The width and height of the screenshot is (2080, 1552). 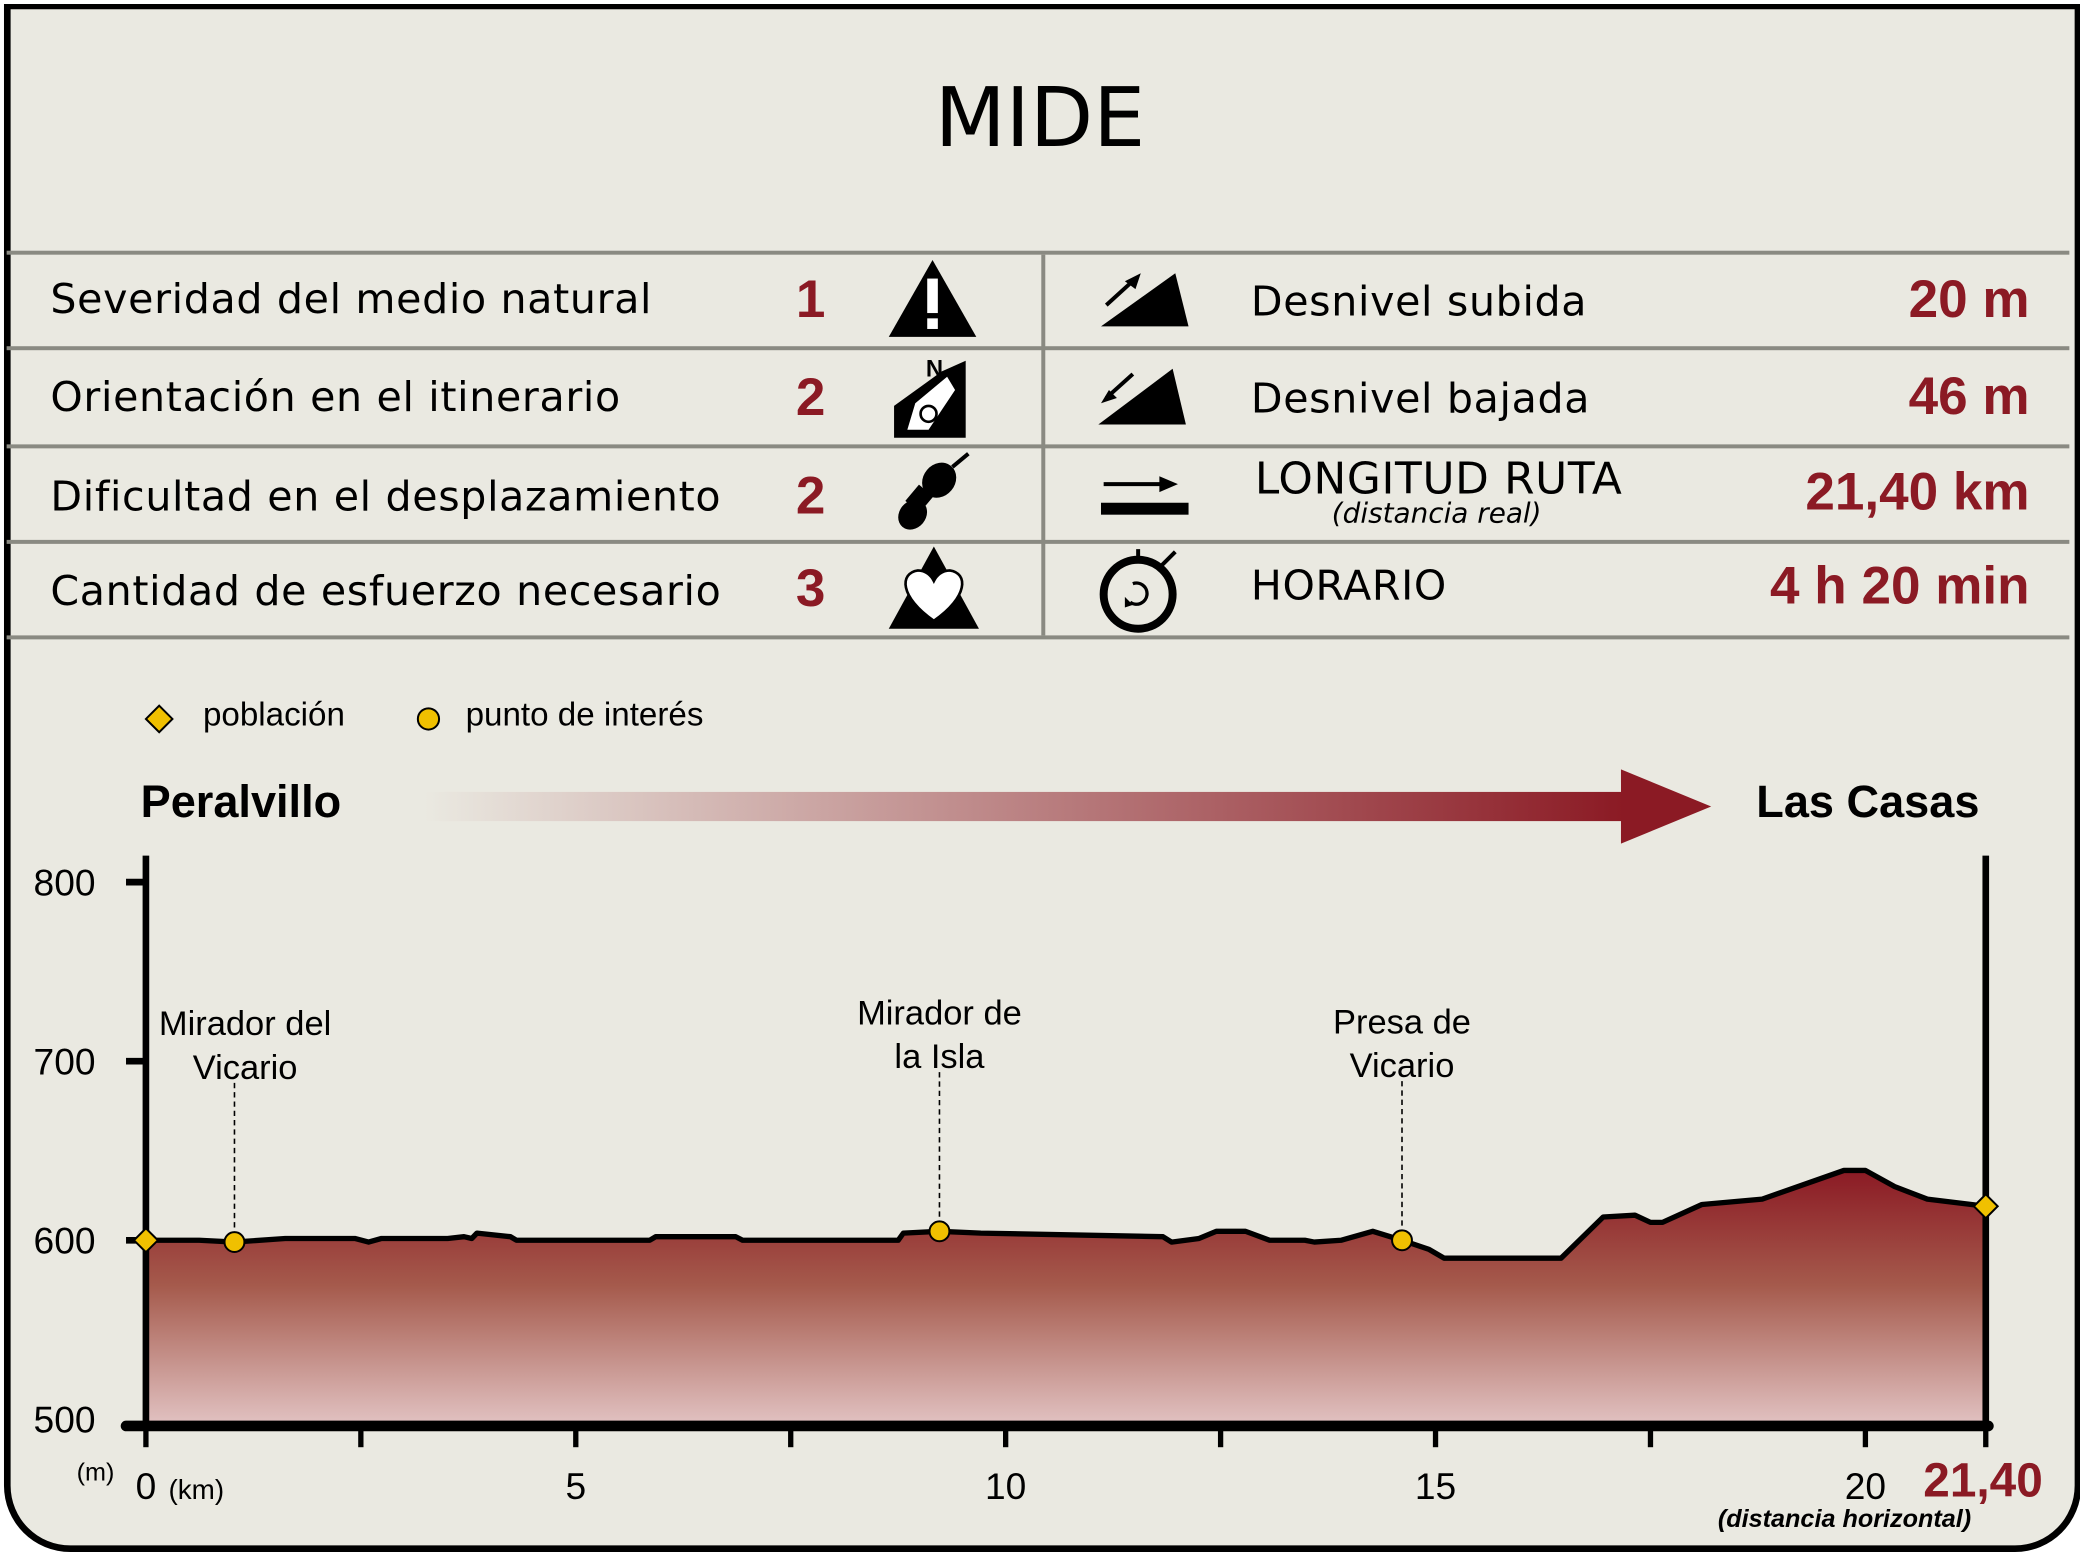 What do you see at coordinates (1138, 591) in the screenshot?
I see `stopwatch-icon` at bounding box center [1138, 591].